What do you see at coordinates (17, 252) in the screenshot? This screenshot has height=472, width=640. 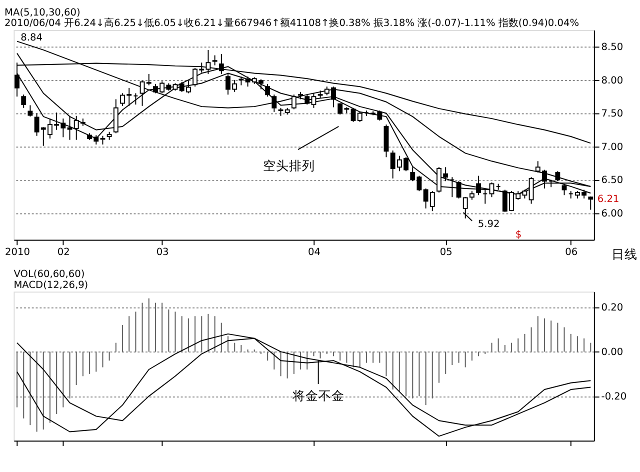 I see `x-tick-label: 2010` at bounding box center [17, 252].